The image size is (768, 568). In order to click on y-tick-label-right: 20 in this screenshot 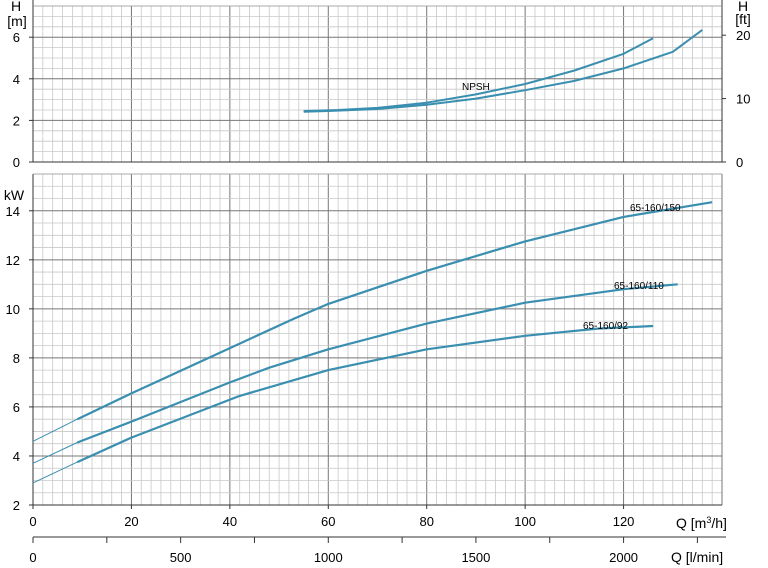, I will do `click(743, 35)`.